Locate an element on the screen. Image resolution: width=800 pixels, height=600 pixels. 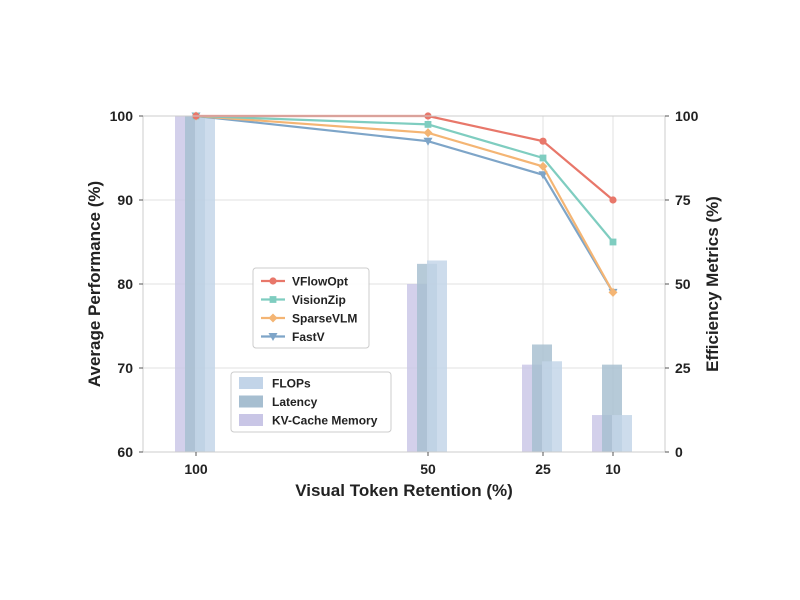
legend-marker-visionzip is located at coordinates (273, 299).